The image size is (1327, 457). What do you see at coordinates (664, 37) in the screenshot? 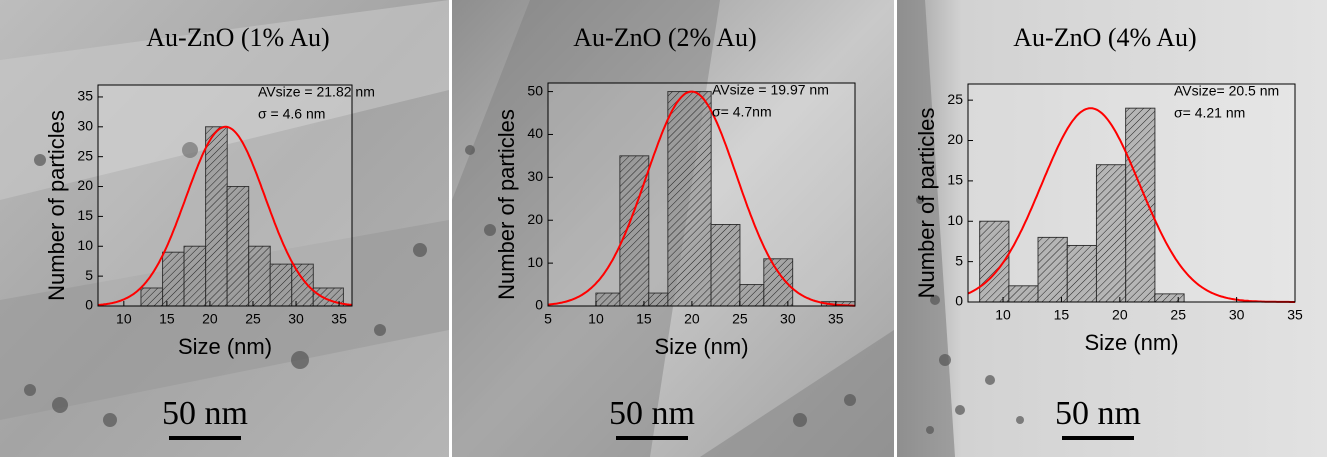
I see `panel-title: Au-ZnO (2% Au)` at bounding box center [664, 37].